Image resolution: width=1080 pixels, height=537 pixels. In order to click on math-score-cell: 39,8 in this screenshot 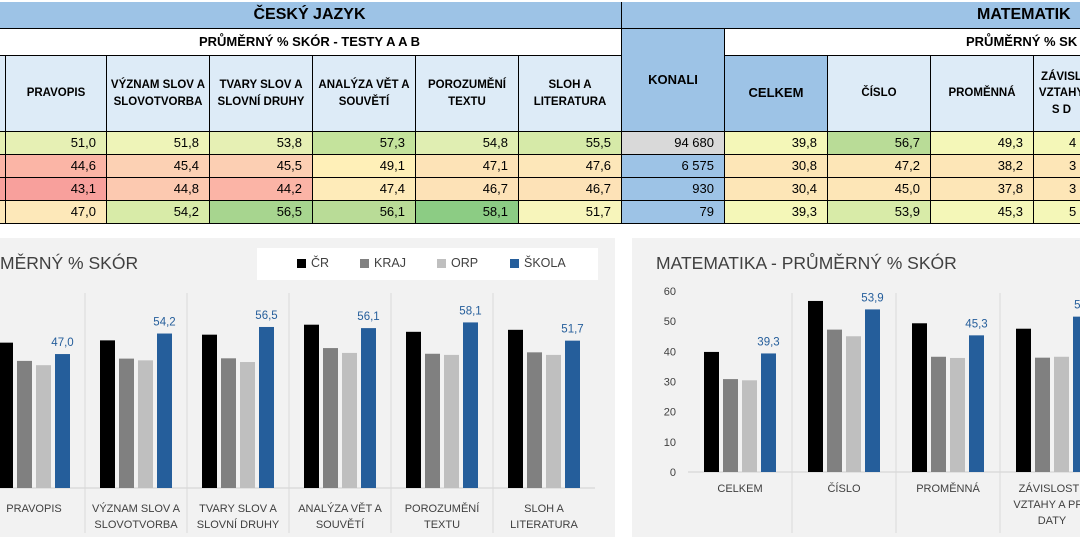, I will do `click(776, 143)`.